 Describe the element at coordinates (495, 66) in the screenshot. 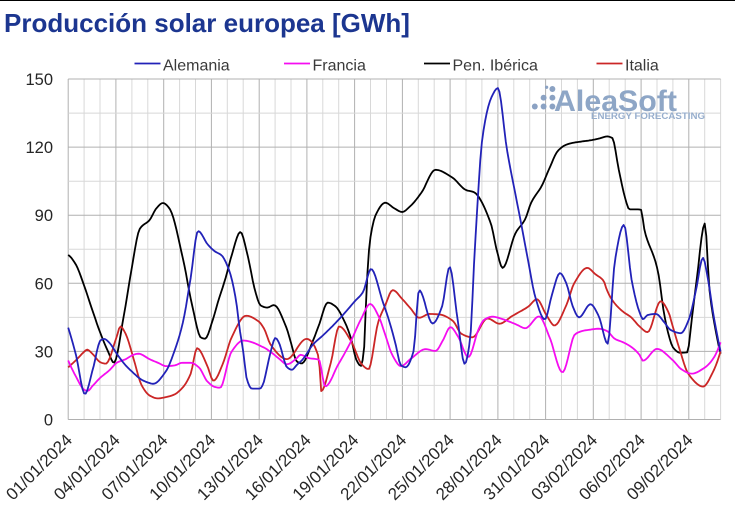

I see `svg-text: Pen. Ibérica` at that location.